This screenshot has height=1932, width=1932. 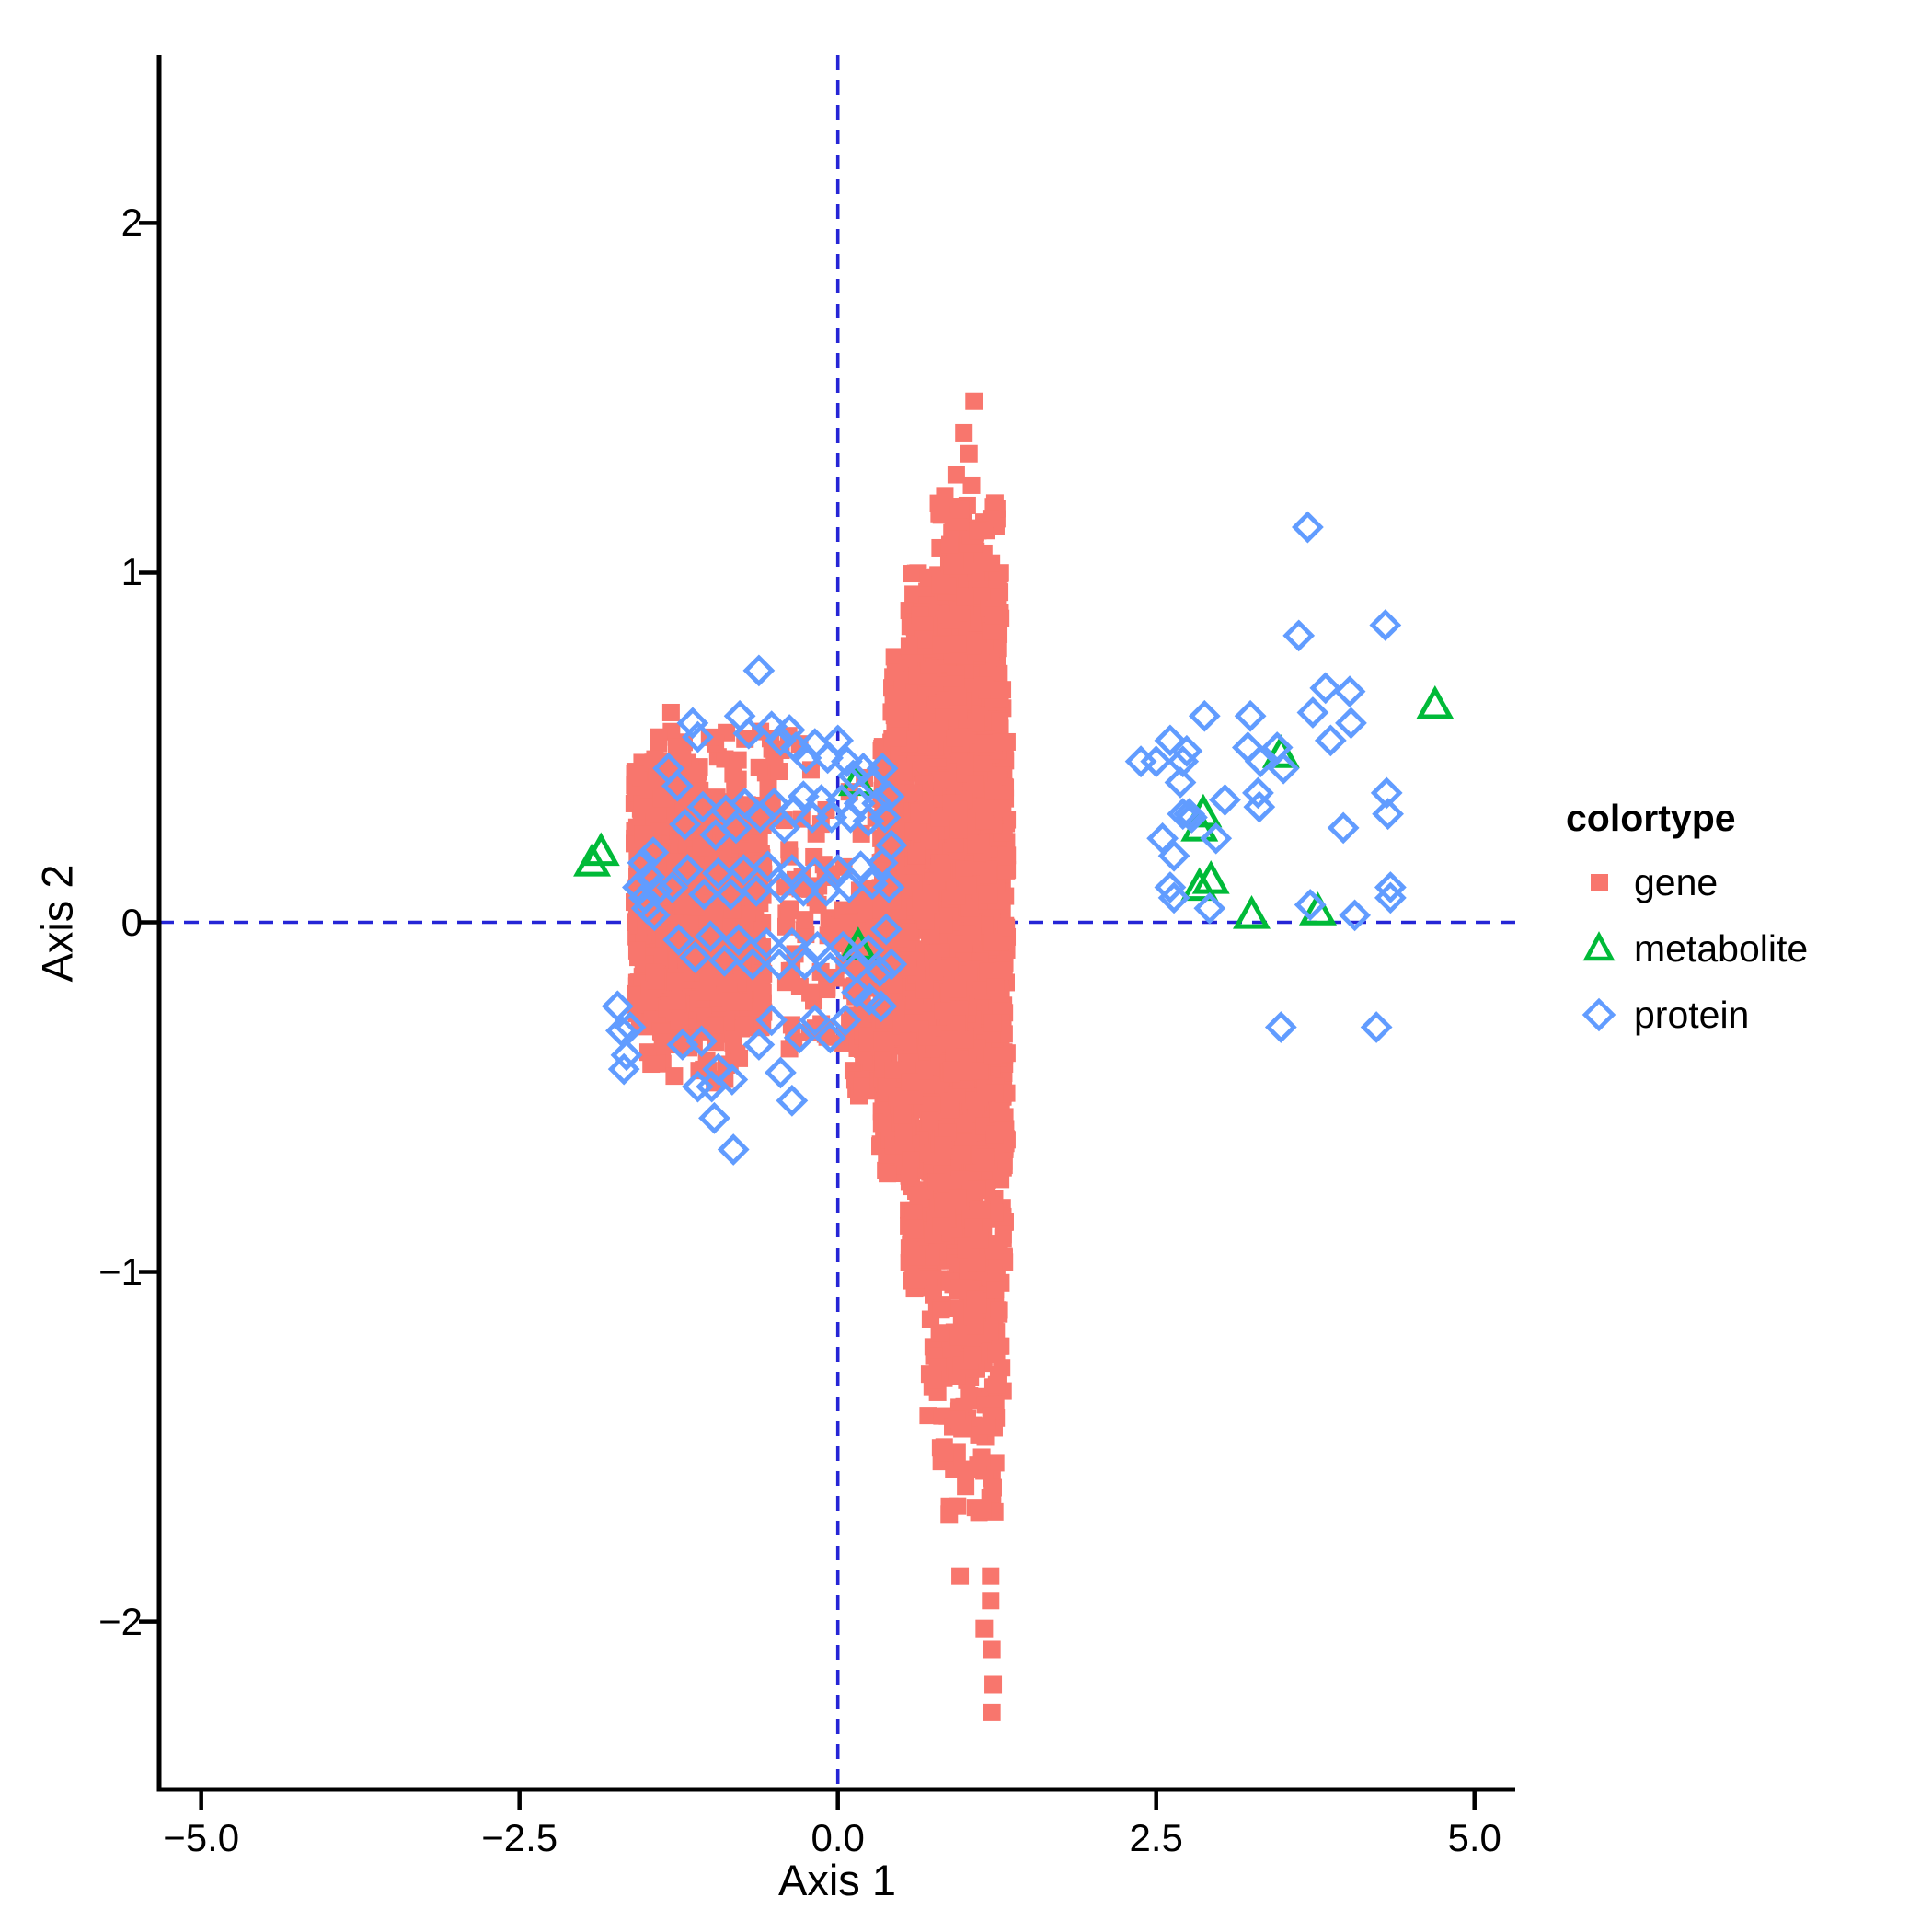 What do you see at coordinates (1676, 881) in the screenshot?
I see `legend-label: gene` at bounding box center [1676, 881].